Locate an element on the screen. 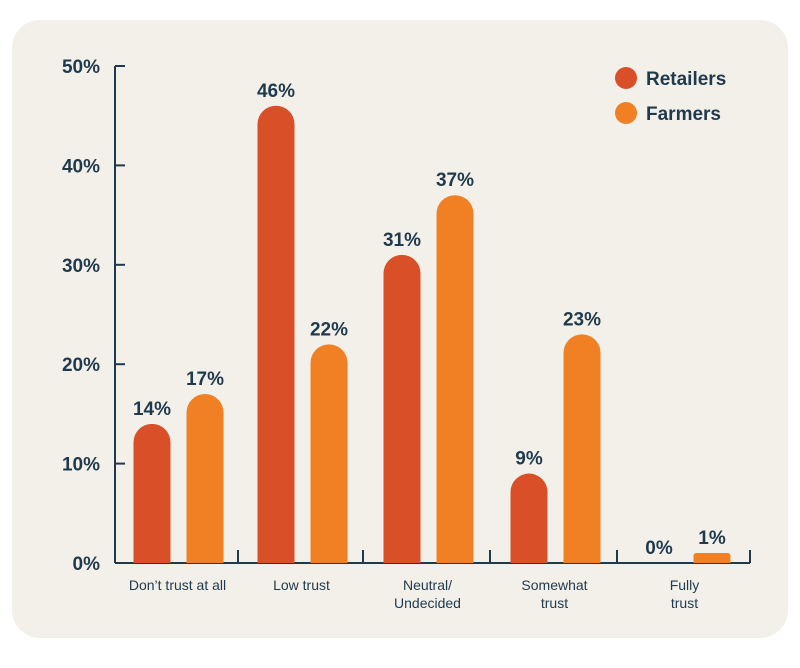 Image resolution: width=800 pixels, height=668 pixels. x-category-label: Low trust is located at coordinates (301, 585).